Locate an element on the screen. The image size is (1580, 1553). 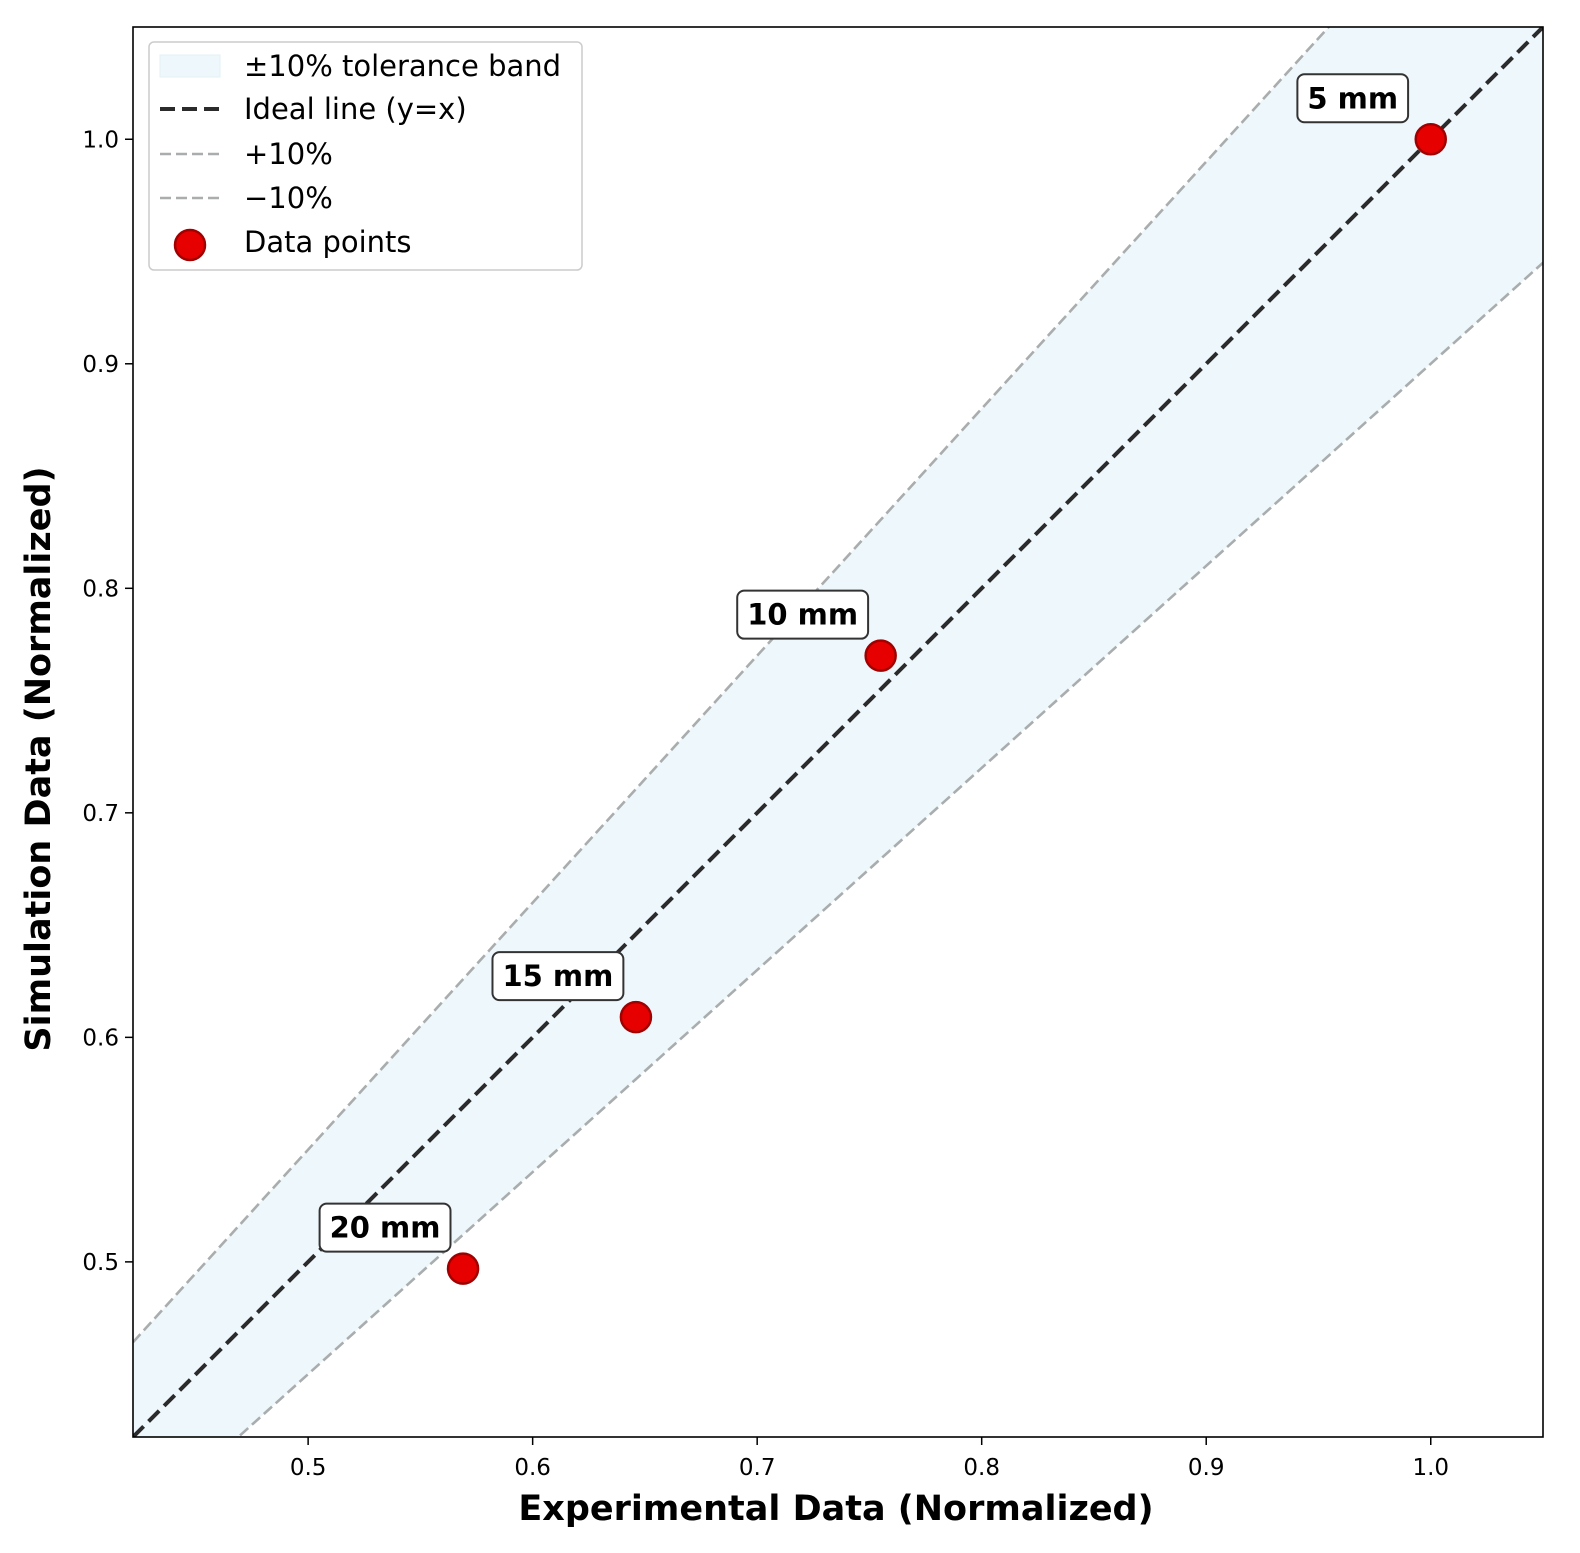
x-tick-label: 0.9 is located at coordinates (1206, 1468).